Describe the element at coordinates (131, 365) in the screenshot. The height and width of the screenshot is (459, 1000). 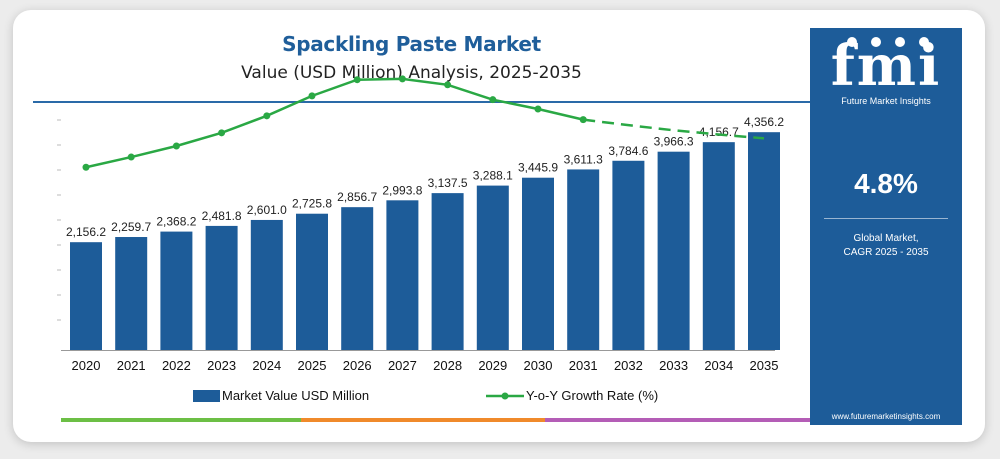
I see `x-tick-label: 2021` at that location.